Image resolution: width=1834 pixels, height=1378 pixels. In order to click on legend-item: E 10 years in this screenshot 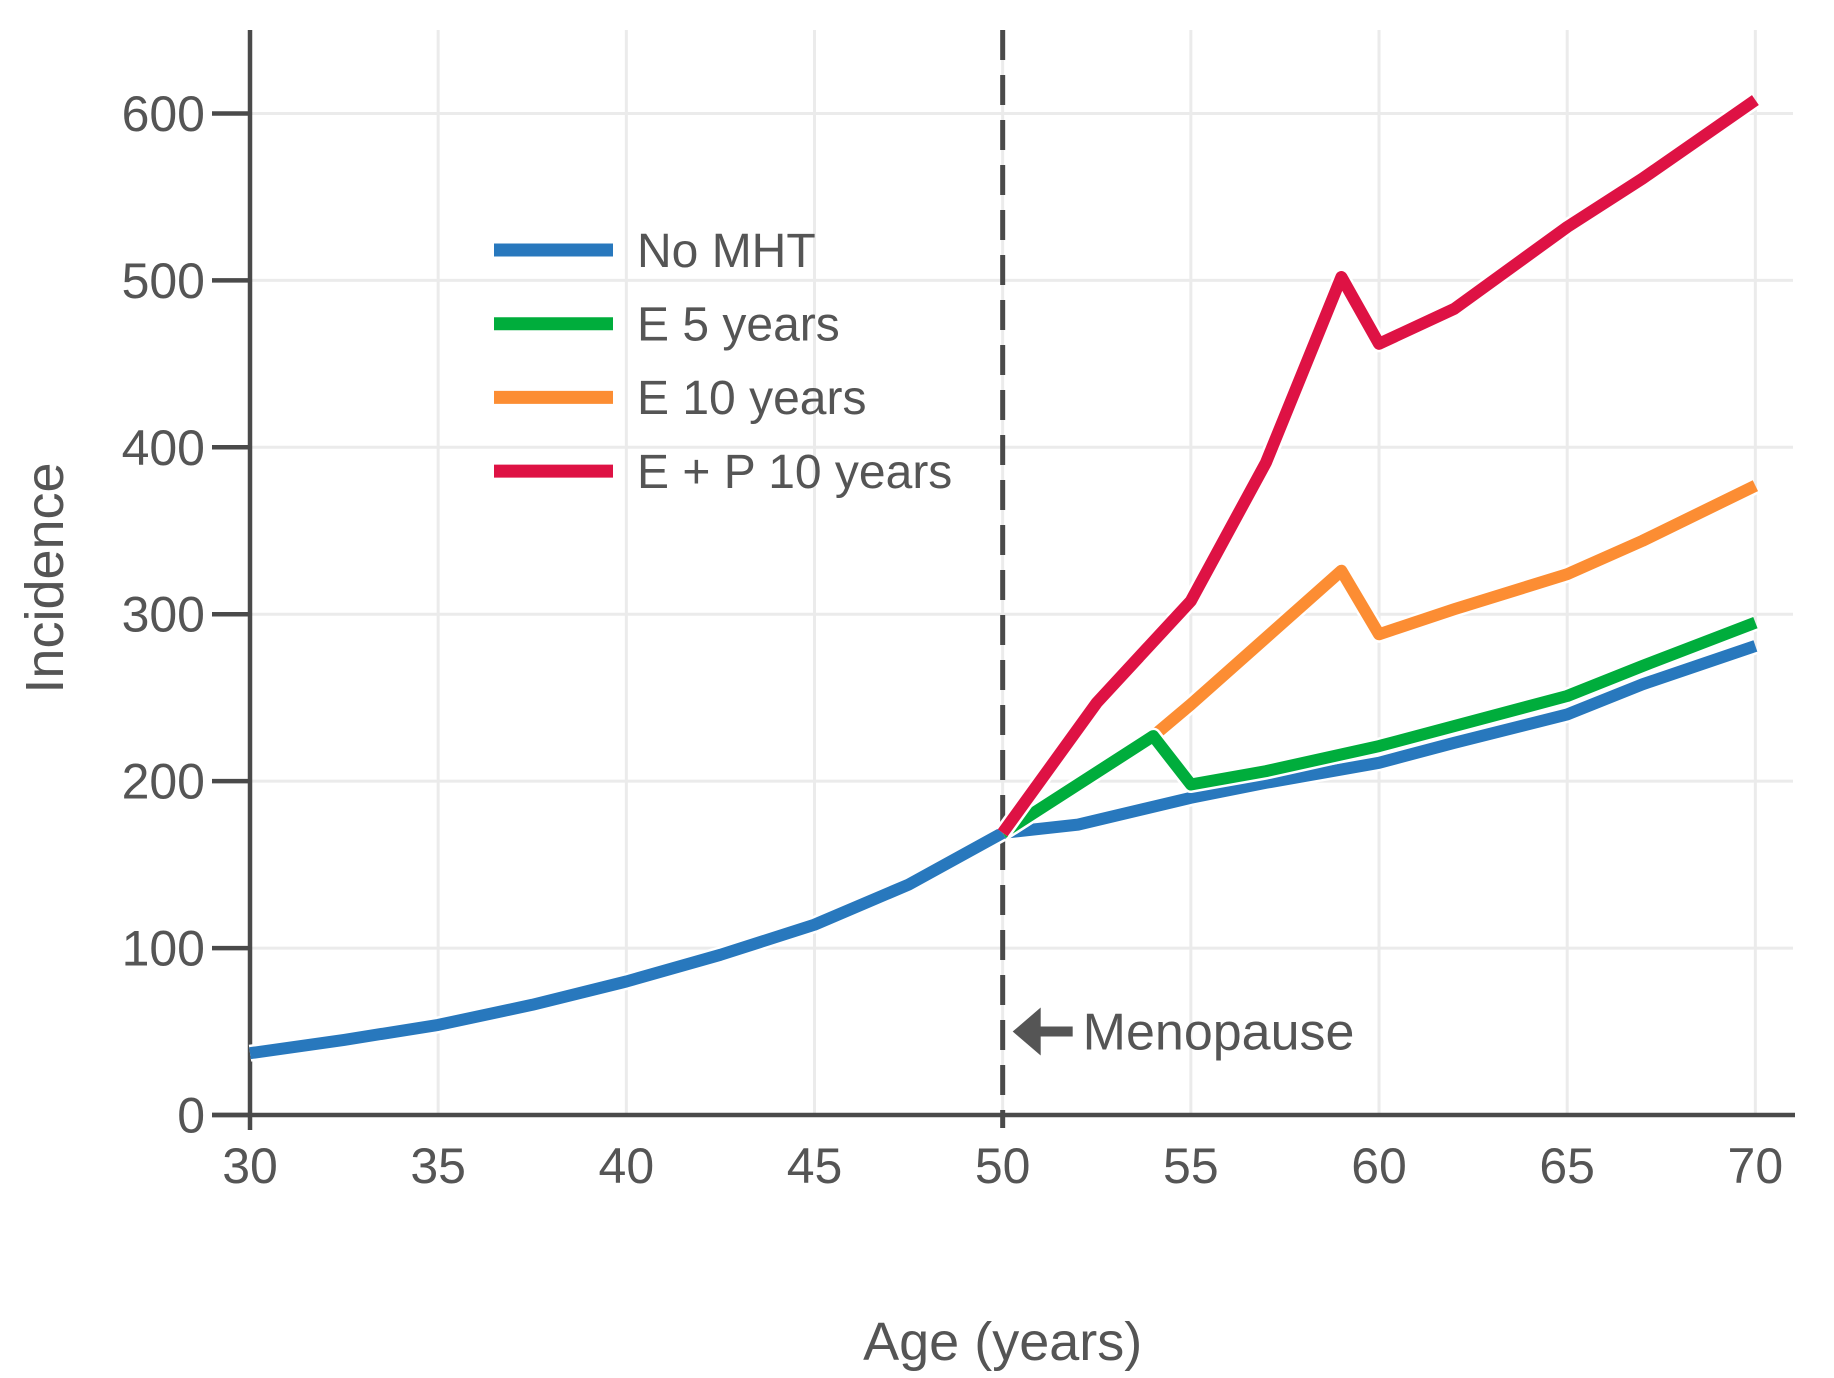, I will do `click(680, 398)`.